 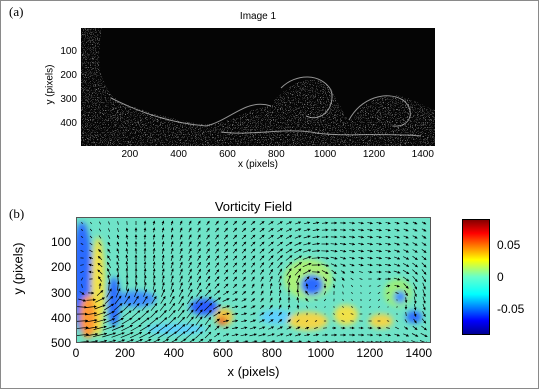 I want to click on cb-tick: -0.05, so click(x=511, y=309).